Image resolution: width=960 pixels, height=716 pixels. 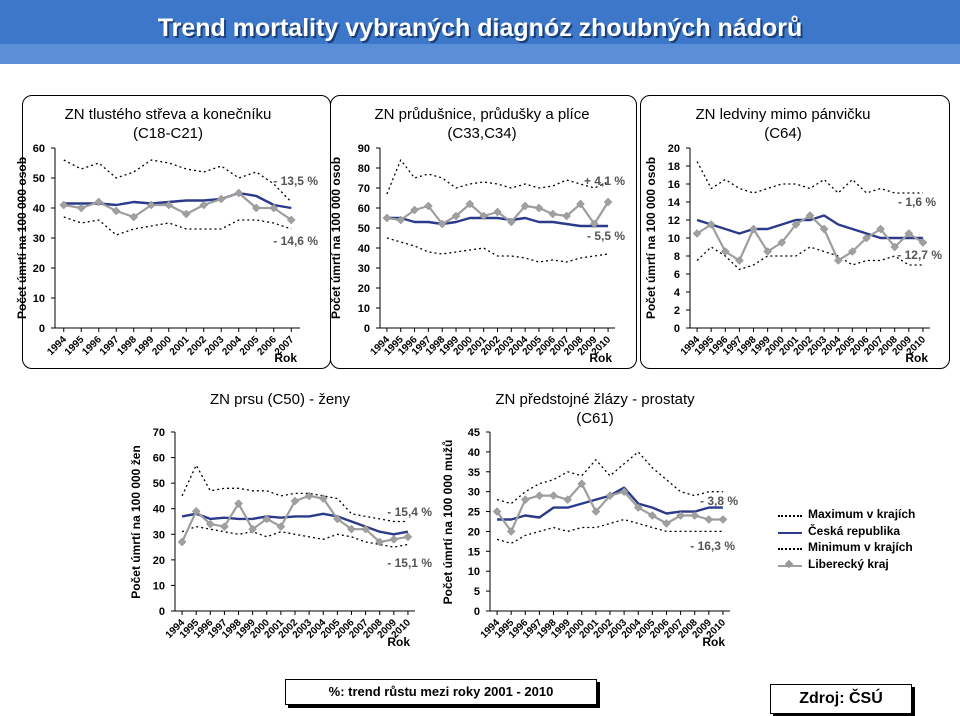 What do you see at coordinates (848, 564) in the screenshot?
I see `legend-label-lk: Liberecký kraj` at bounding box center [848, 564].